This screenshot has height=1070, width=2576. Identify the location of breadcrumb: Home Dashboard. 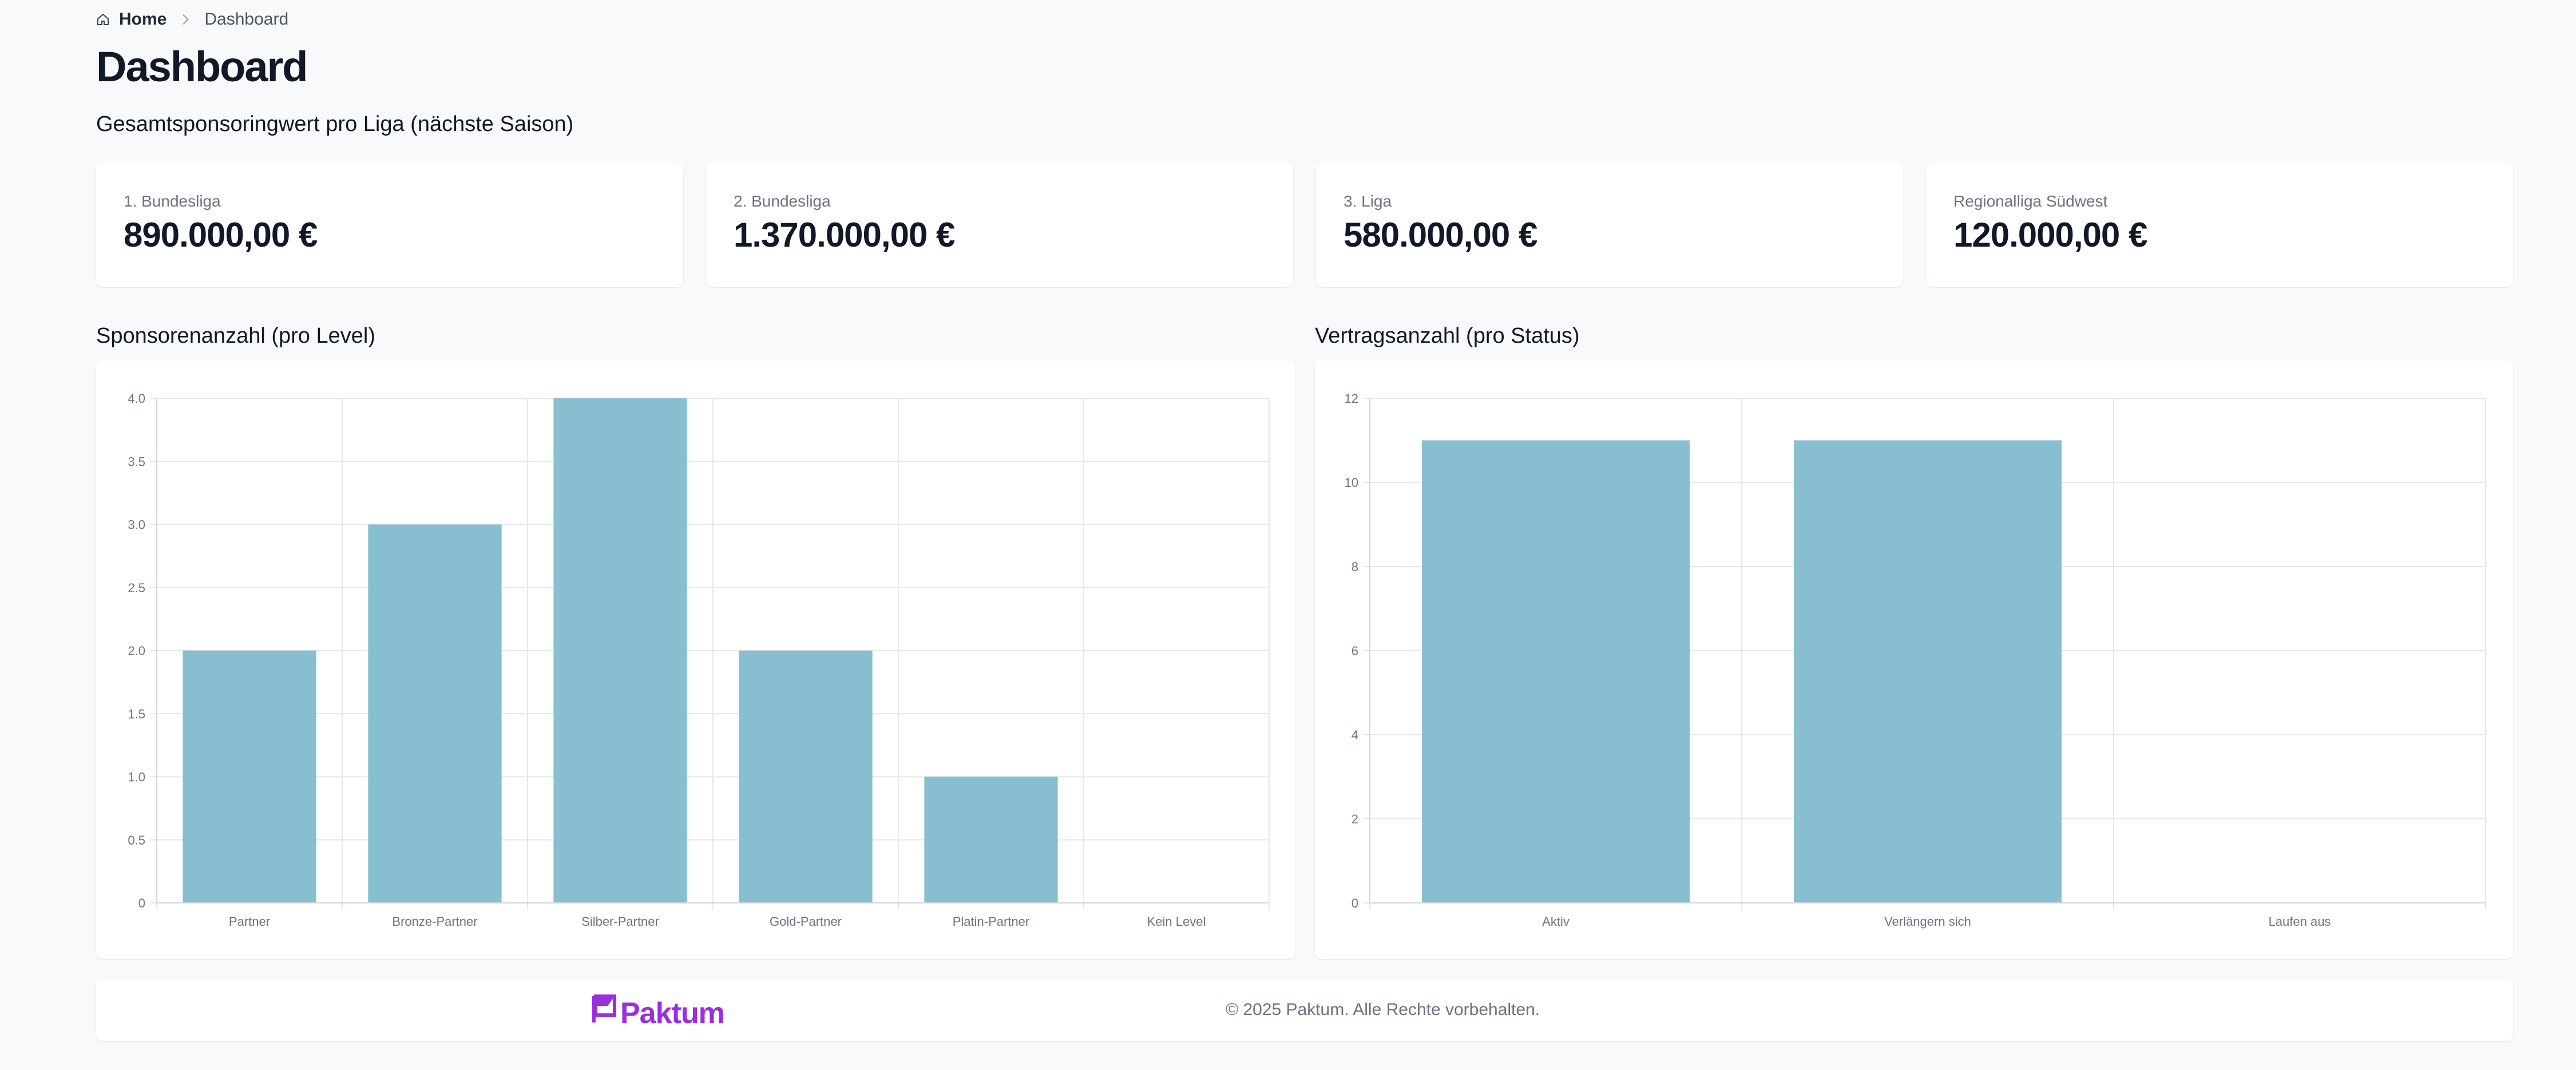
(192, 19).